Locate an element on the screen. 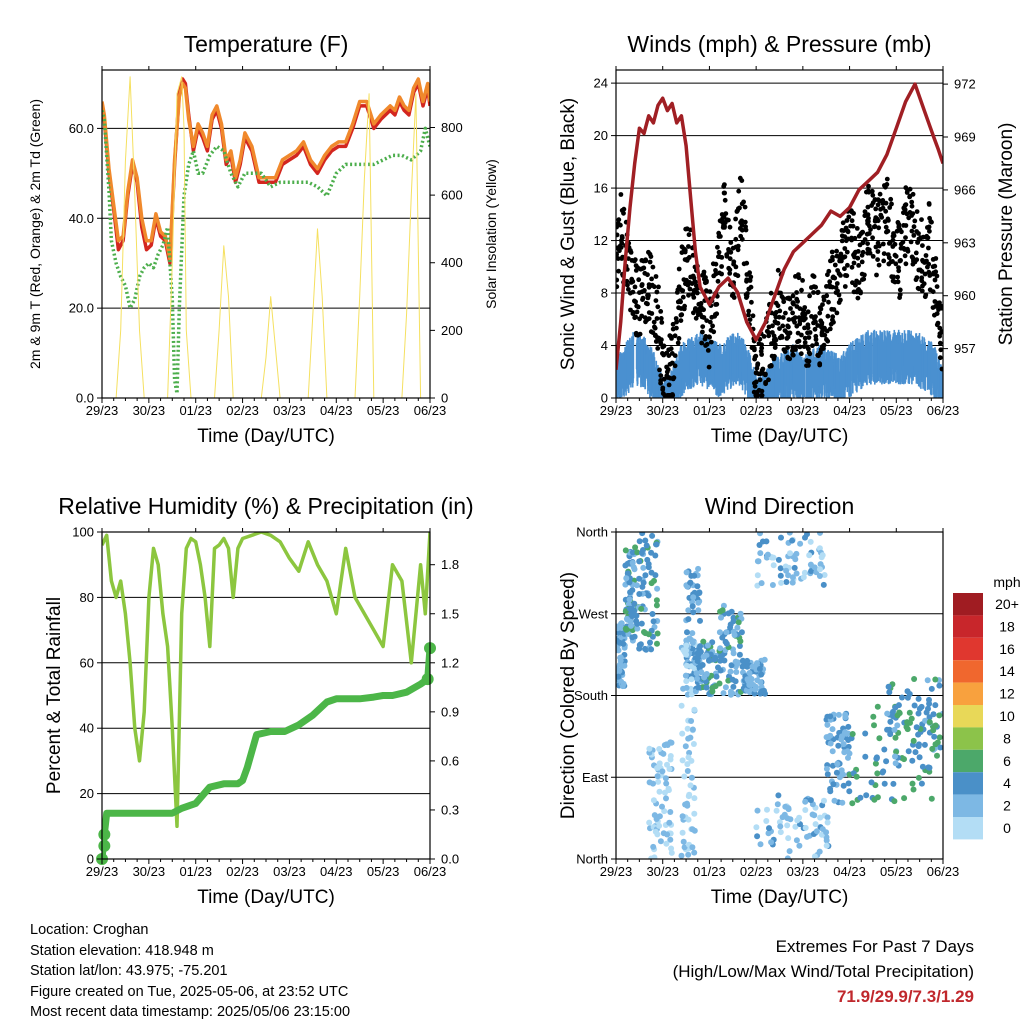  y-right-tick-label: 0.9 is located at coordinates (450, 711).